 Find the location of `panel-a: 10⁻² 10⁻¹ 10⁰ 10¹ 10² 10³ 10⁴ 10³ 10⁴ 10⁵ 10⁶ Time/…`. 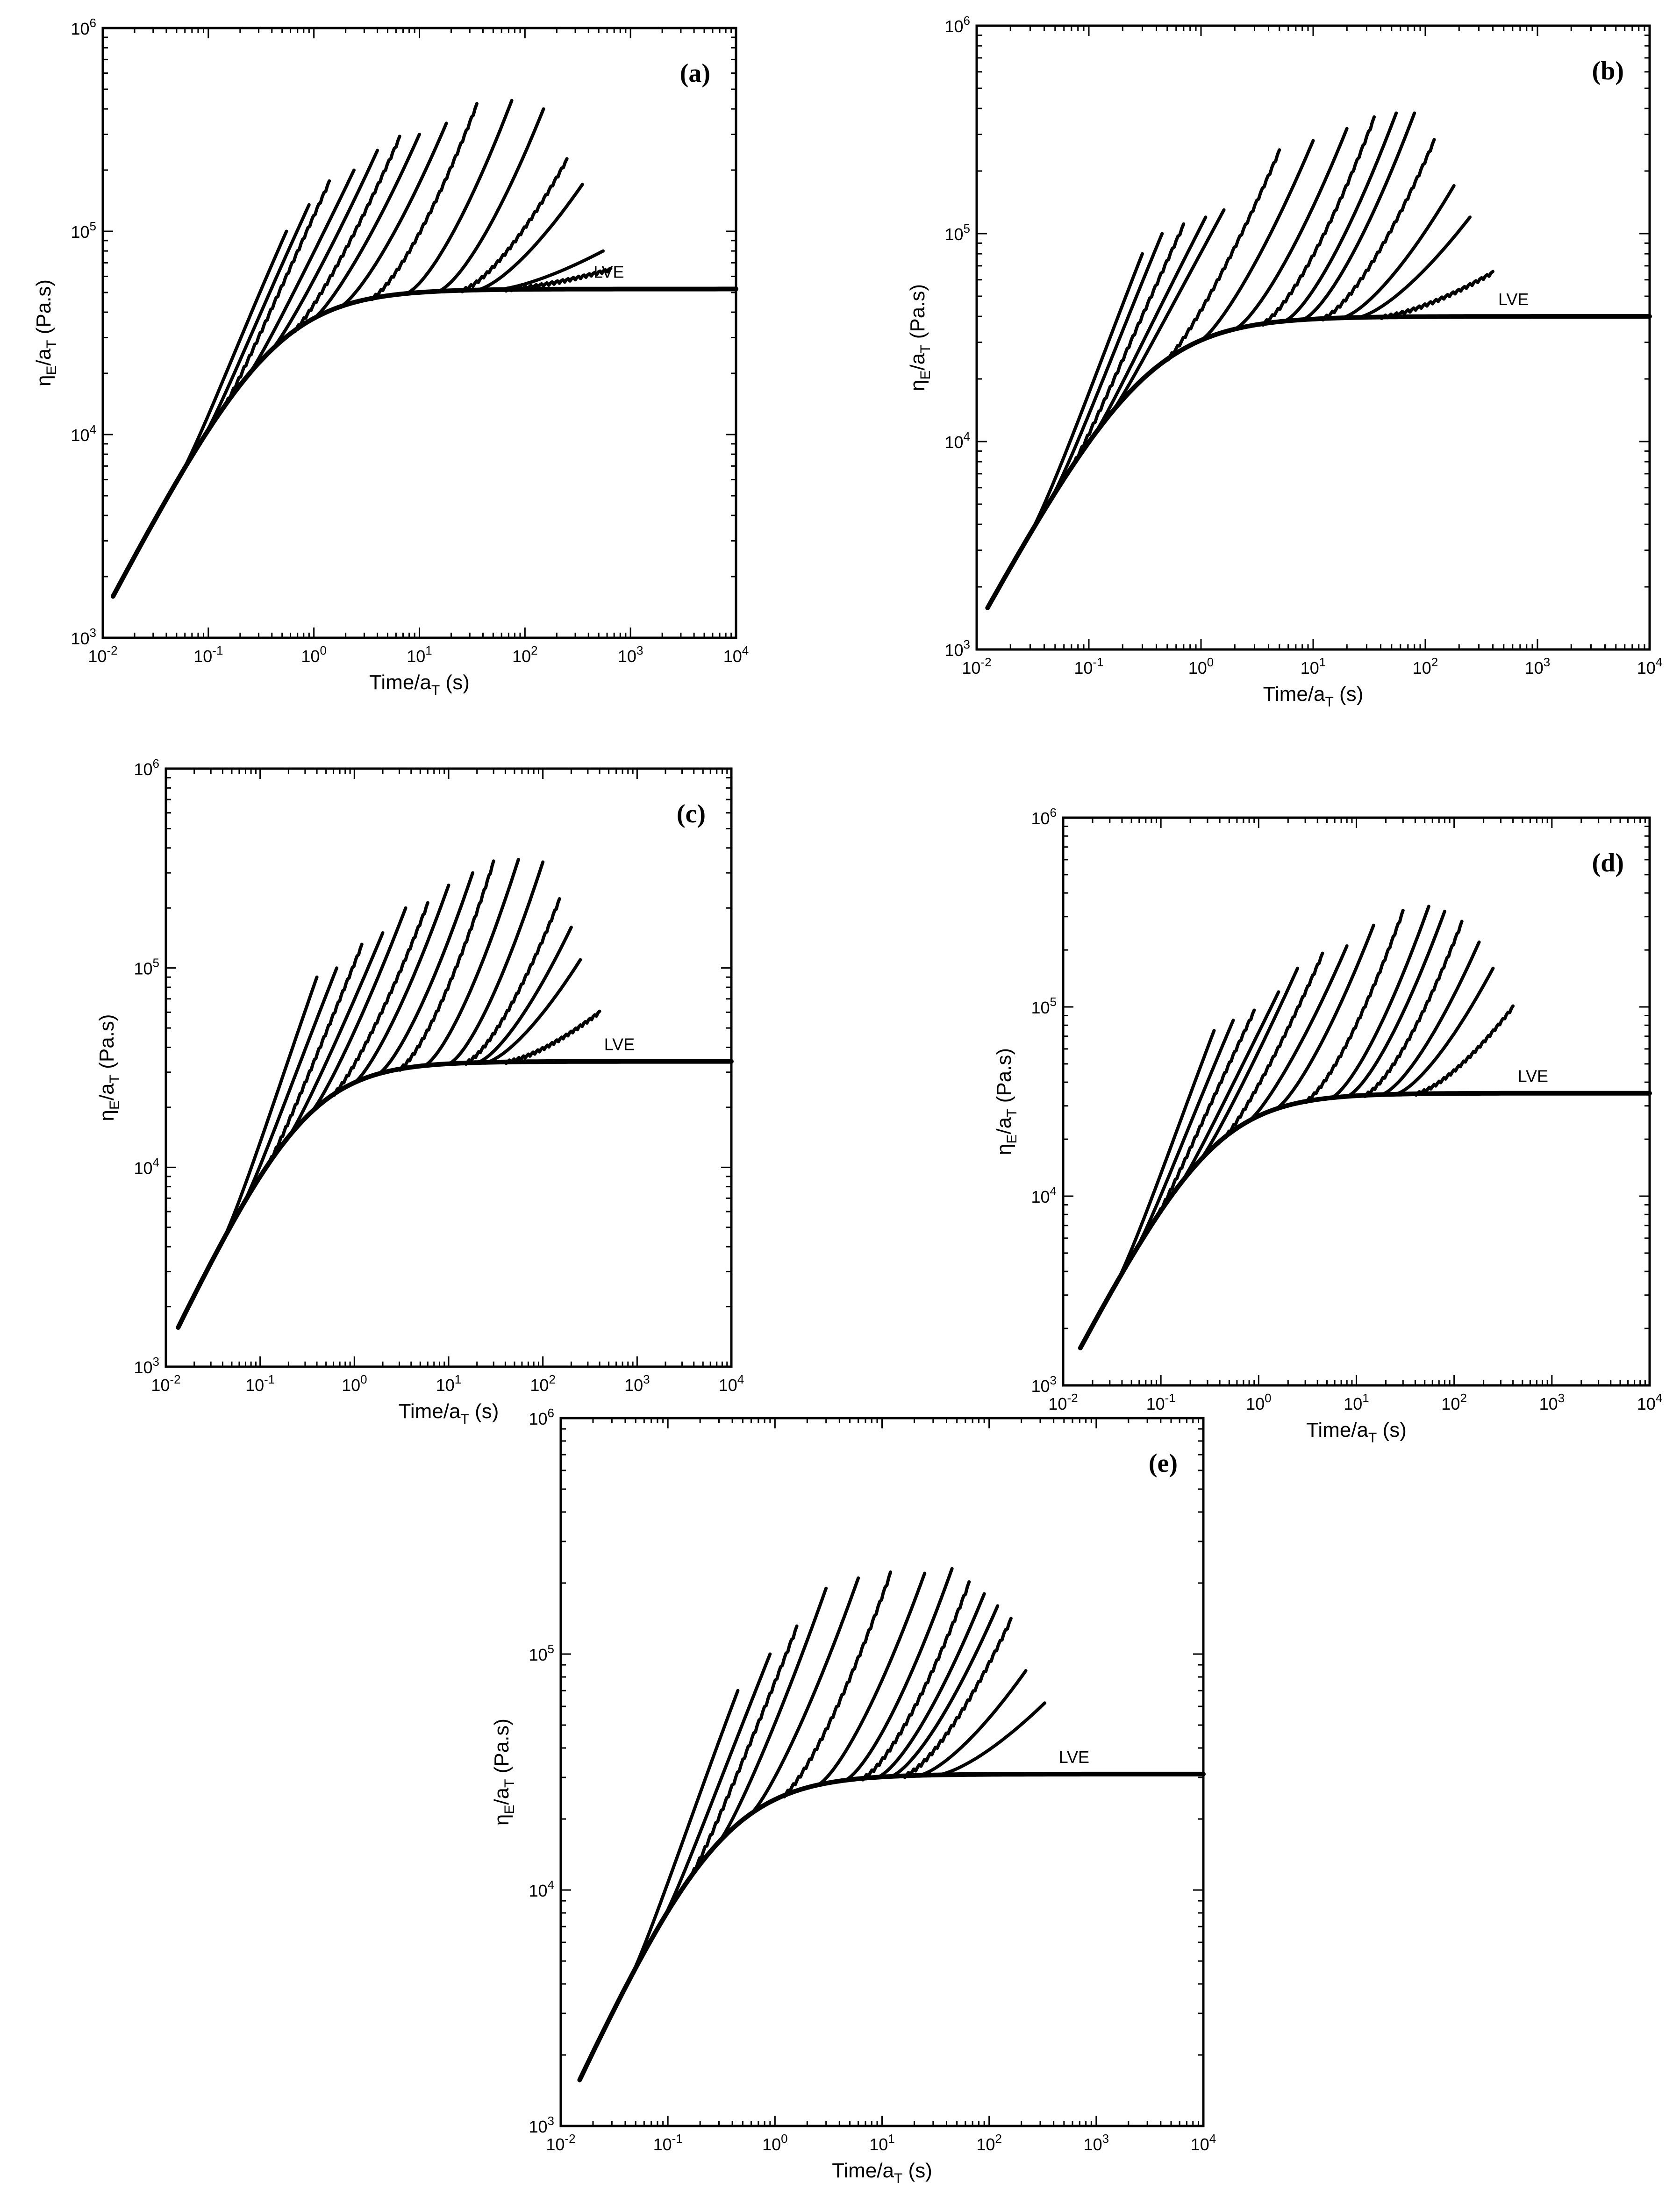

panel-a: 10⁻² 10⁻¹ 10⁰ 10¹ 10² 10³ 10⁴ 10³ 10⁴ 10⁵ 10⁶ Time/… is located at coordinates (390, 357).